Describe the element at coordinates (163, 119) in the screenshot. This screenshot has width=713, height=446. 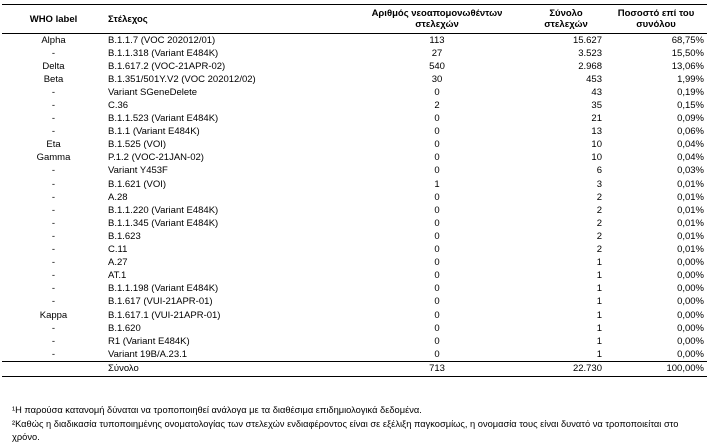
I see `table-cell: B.1.1.523 (Variant E484K)` at that location.